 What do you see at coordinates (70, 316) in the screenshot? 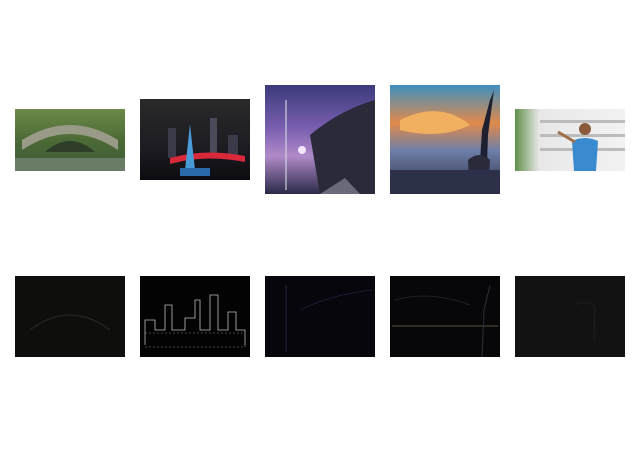
I see `edge-bridge` at bounding box center [70, 316].